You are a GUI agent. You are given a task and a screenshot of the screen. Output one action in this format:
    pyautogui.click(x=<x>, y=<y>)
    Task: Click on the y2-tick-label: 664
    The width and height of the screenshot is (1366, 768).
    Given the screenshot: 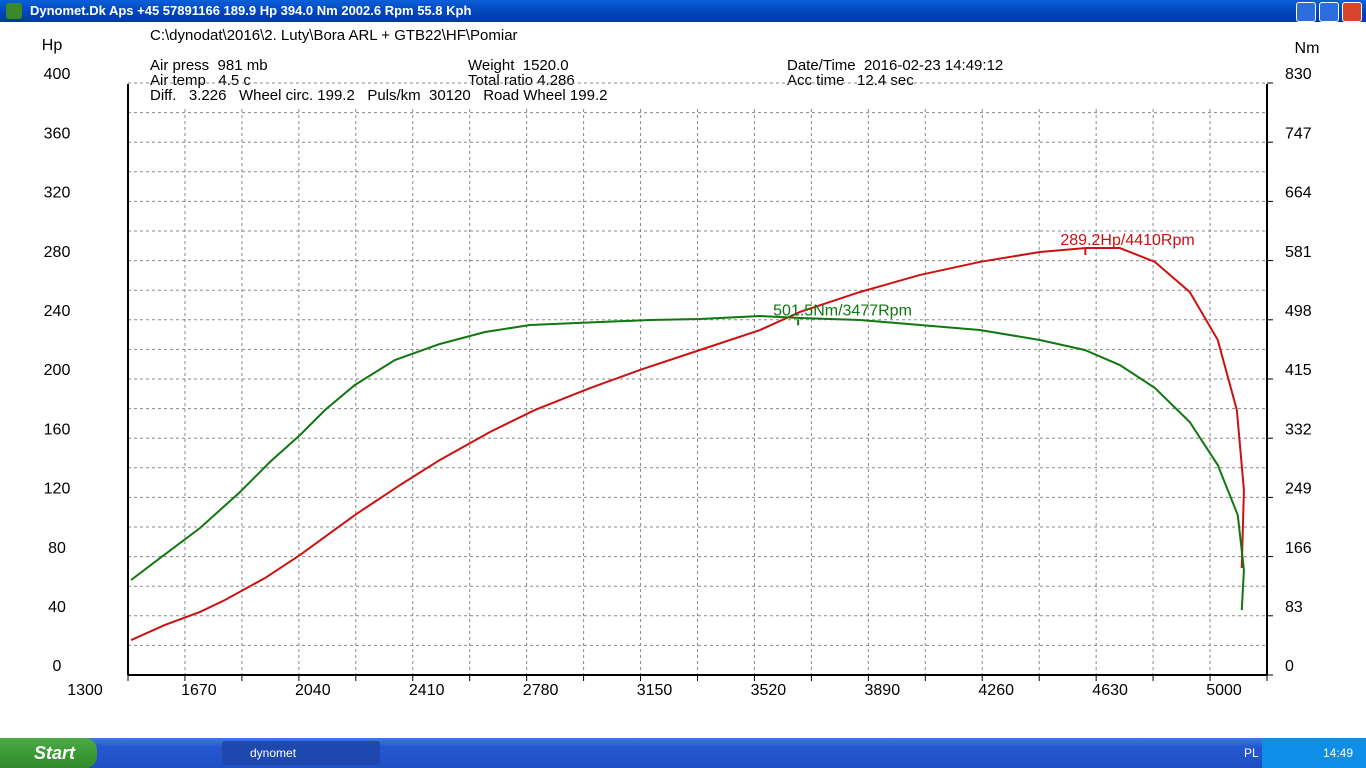 What is the action you would take?
    pyautogui.click(x=1298, y=193)
    